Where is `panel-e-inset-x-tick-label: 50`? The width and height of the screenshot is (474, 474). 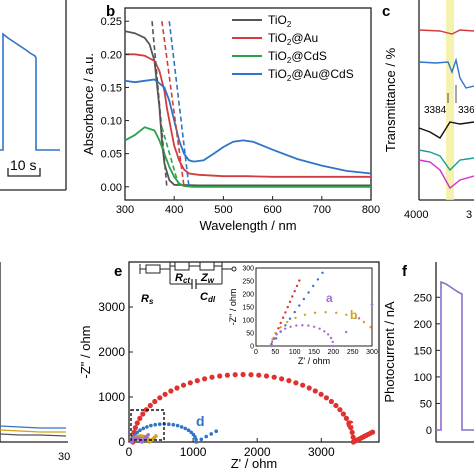 panel-e-inset-x-tick-label: 50 is located at coordinates (275, 352).